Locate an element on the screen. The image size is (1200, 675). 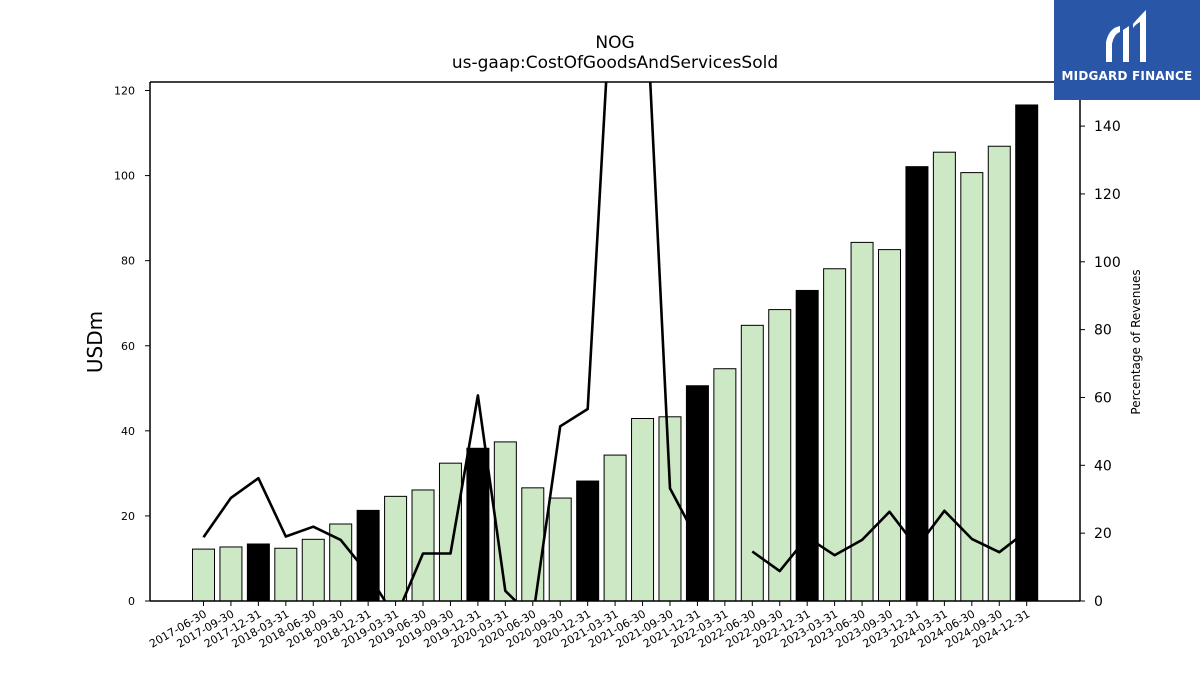
y-tick-label: 80 is located at coordinates (128, 261).